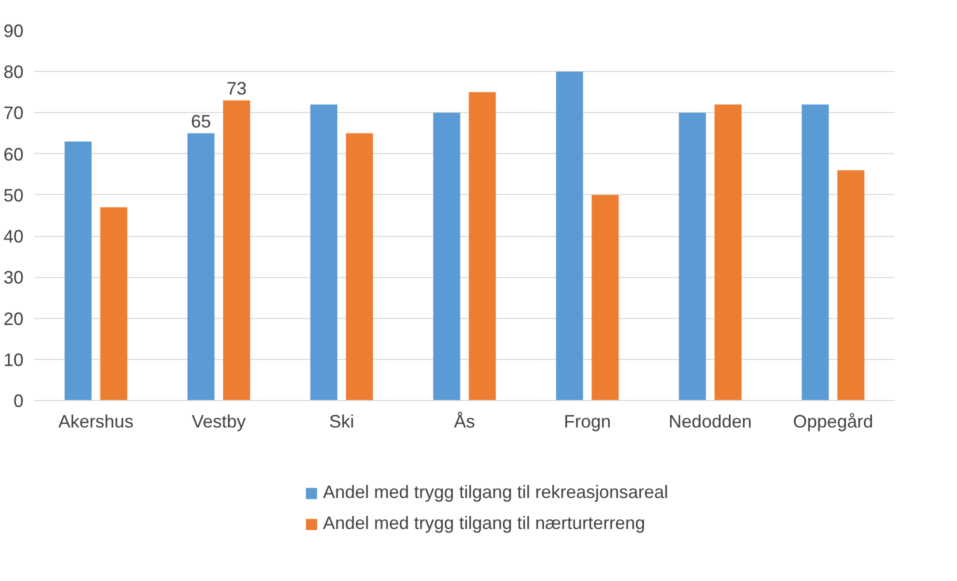 This screenshot has height=581, width=957. I want to click on y-tick-label: 30, so click(13, 278).